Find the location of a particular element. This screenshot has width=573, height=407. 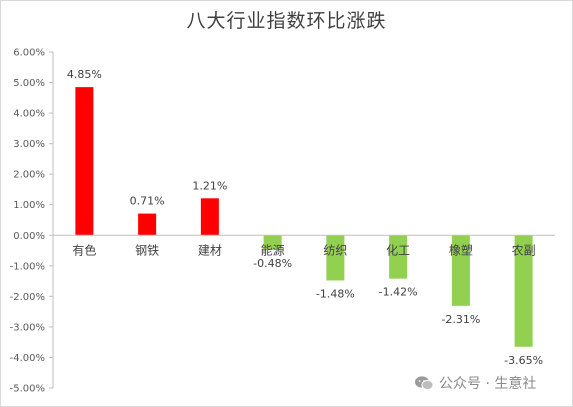

data-label: 0.71% is located at coordinates (147, 201).